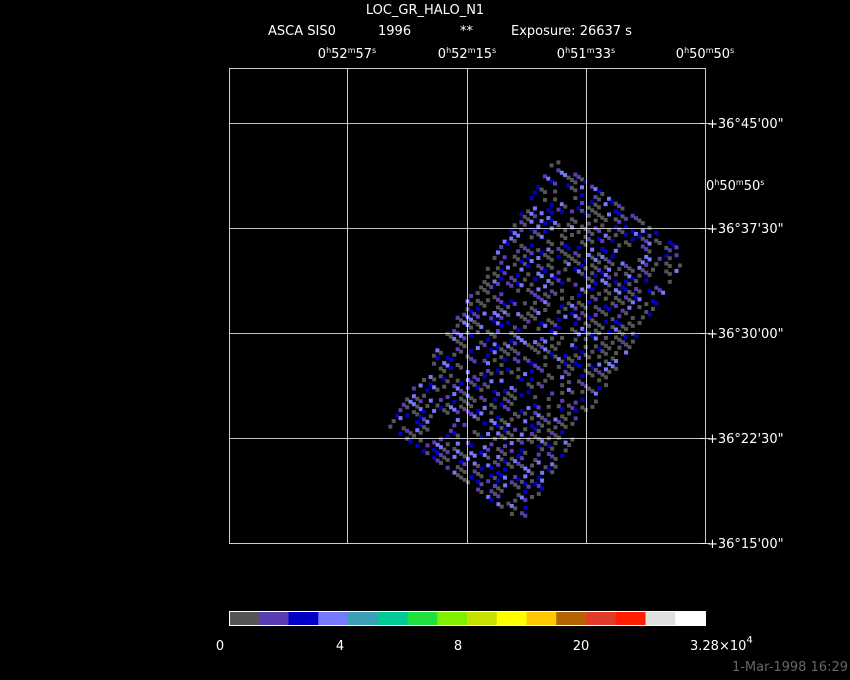 This screenshot has width=850, height=680. What do you see at coordinates (680, 54) in the screenshot?
I see `number: 0` at bounding box center [680, 54].